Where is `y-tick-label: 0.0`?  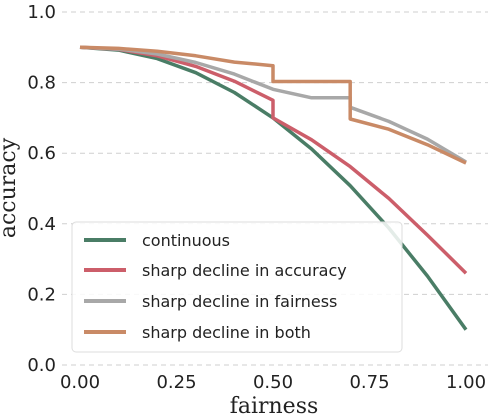
y-tick-label: 0.0 is located at coordinates (41, 365).